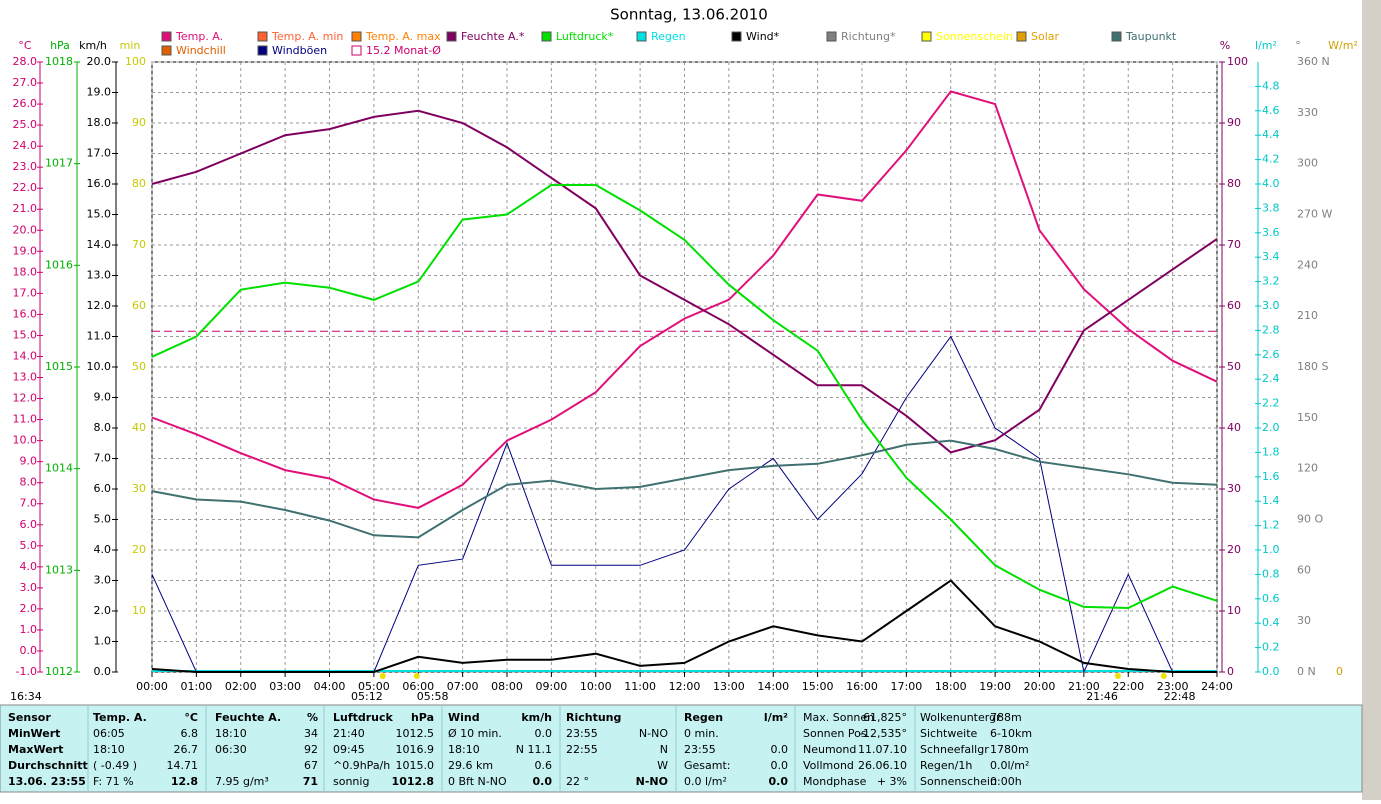 This screenshot has width=1381, height=804. Describe the element at coordinates (1084, 686) in the screenshot. I see `x-tick-label: 21:00` at that location.